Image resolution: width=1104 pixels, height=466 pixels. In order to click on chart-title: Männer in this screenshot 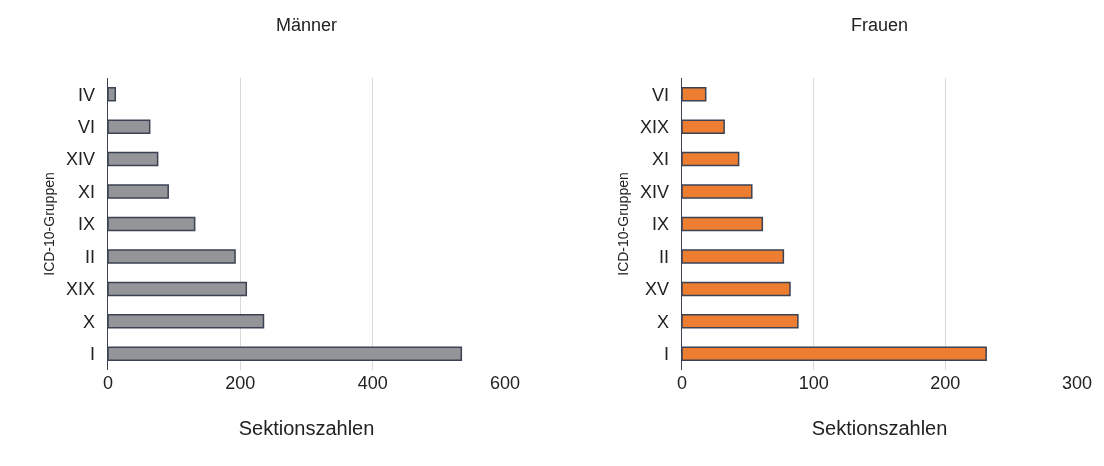, I will do `click(306, 25)`.